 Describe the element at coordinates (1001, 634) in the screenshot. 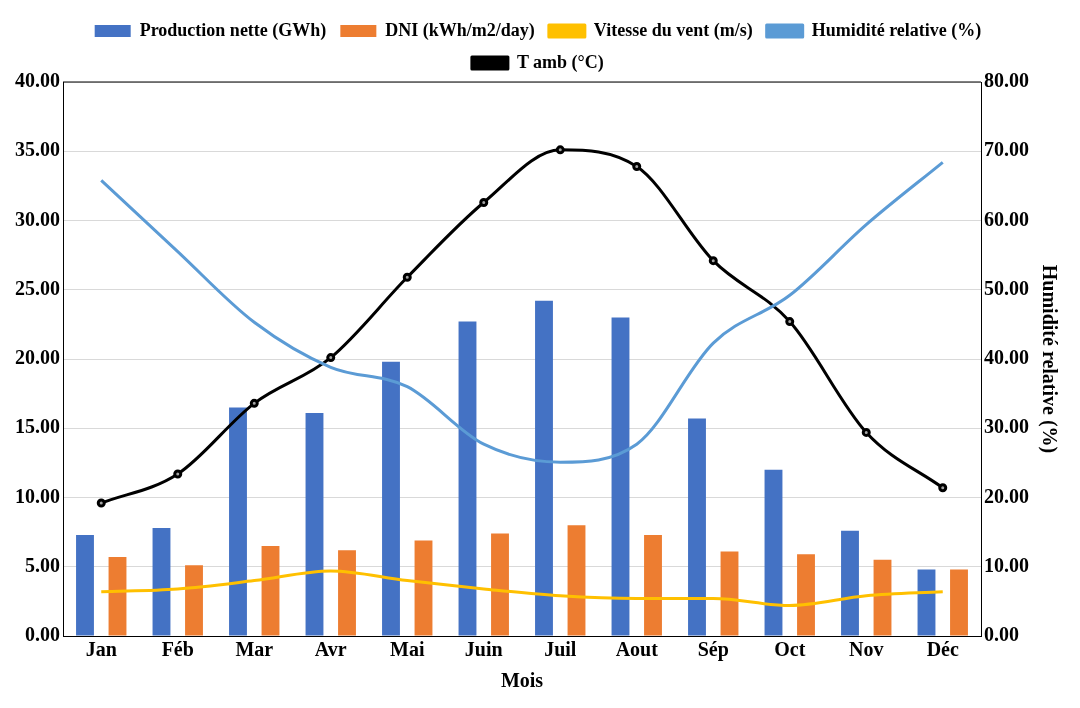

I see `y2-tick-label: 0.00` at that location.